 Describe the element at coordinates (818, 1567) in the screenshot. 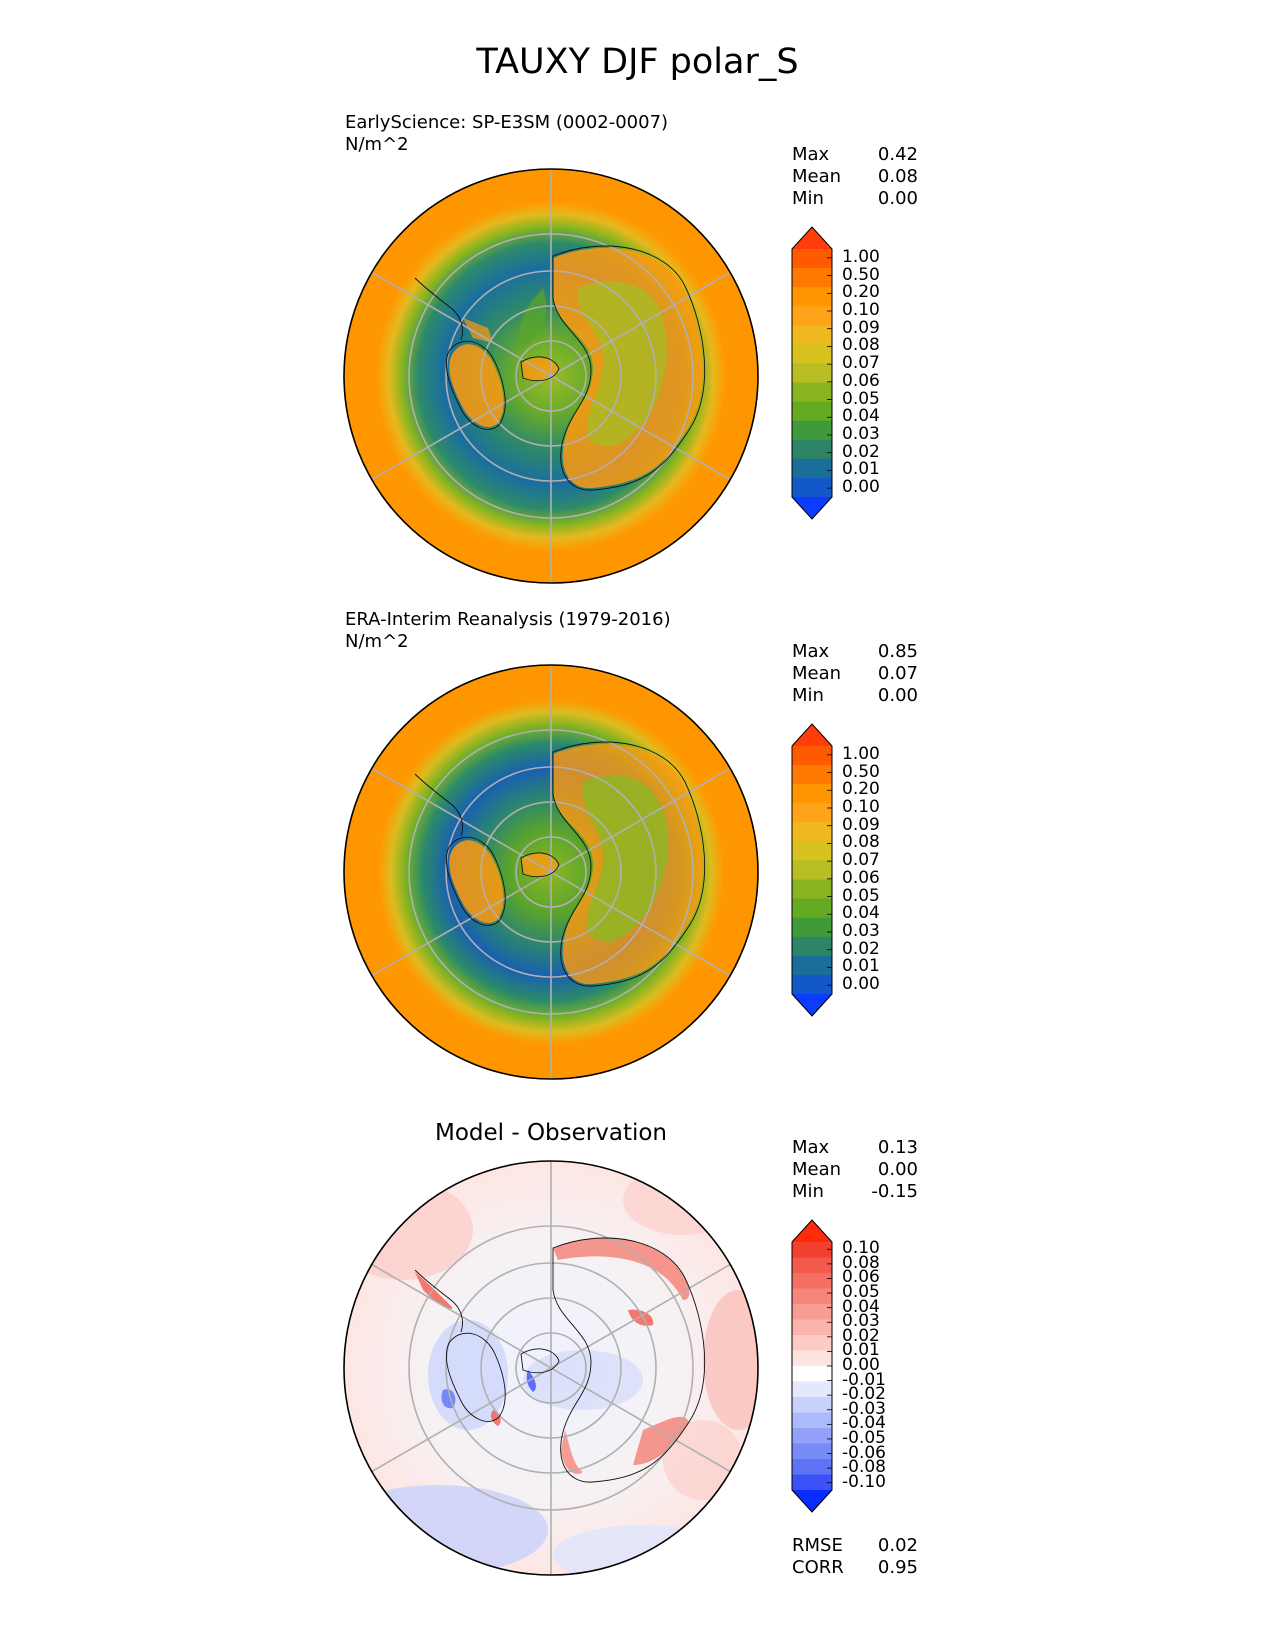

I see `panel-3-metric-label-corr: CORR` at that location.